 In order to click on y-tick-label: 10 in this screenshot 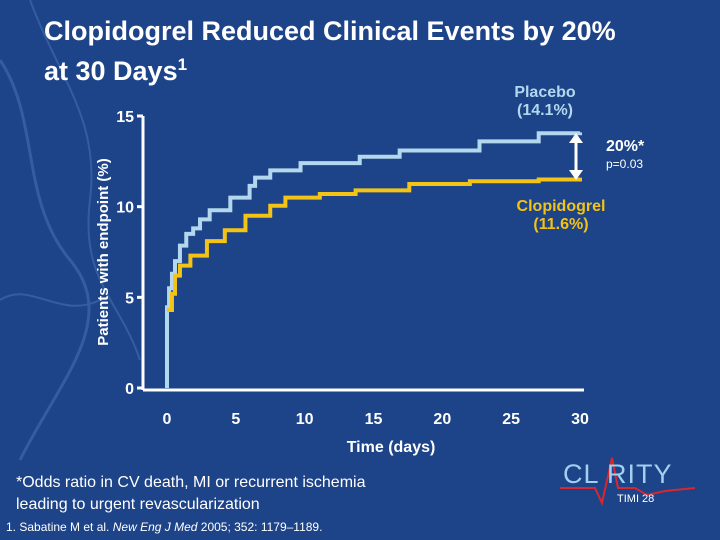, I will do `click(125, 208)`.